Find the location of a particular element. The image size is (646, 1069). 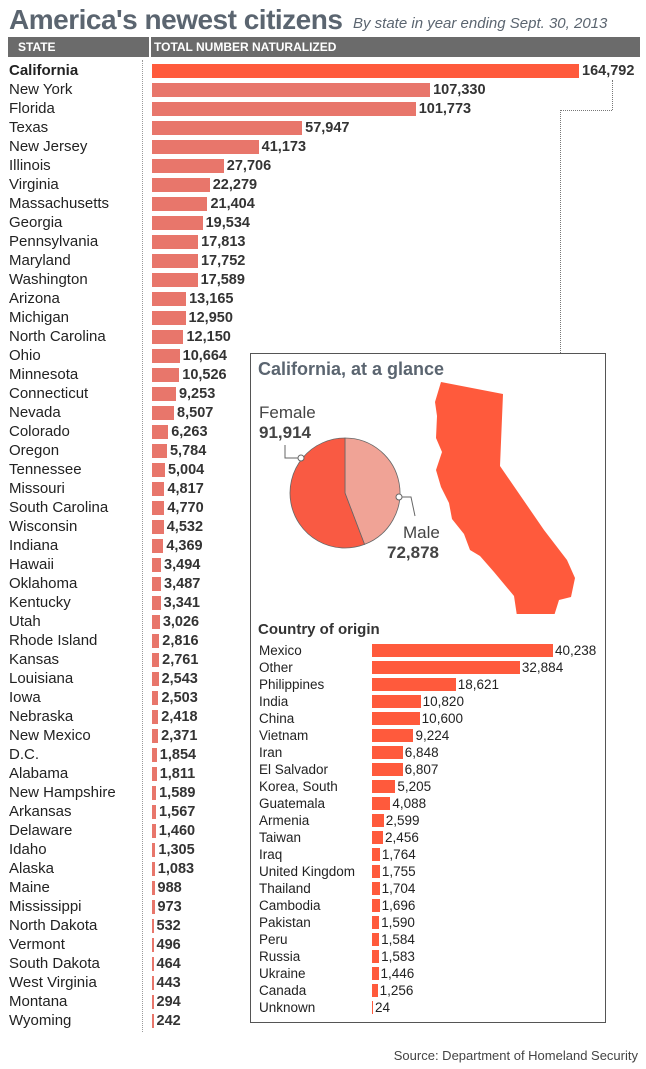

state-label-maryland: Maryland is located at coordinates (40, 260).